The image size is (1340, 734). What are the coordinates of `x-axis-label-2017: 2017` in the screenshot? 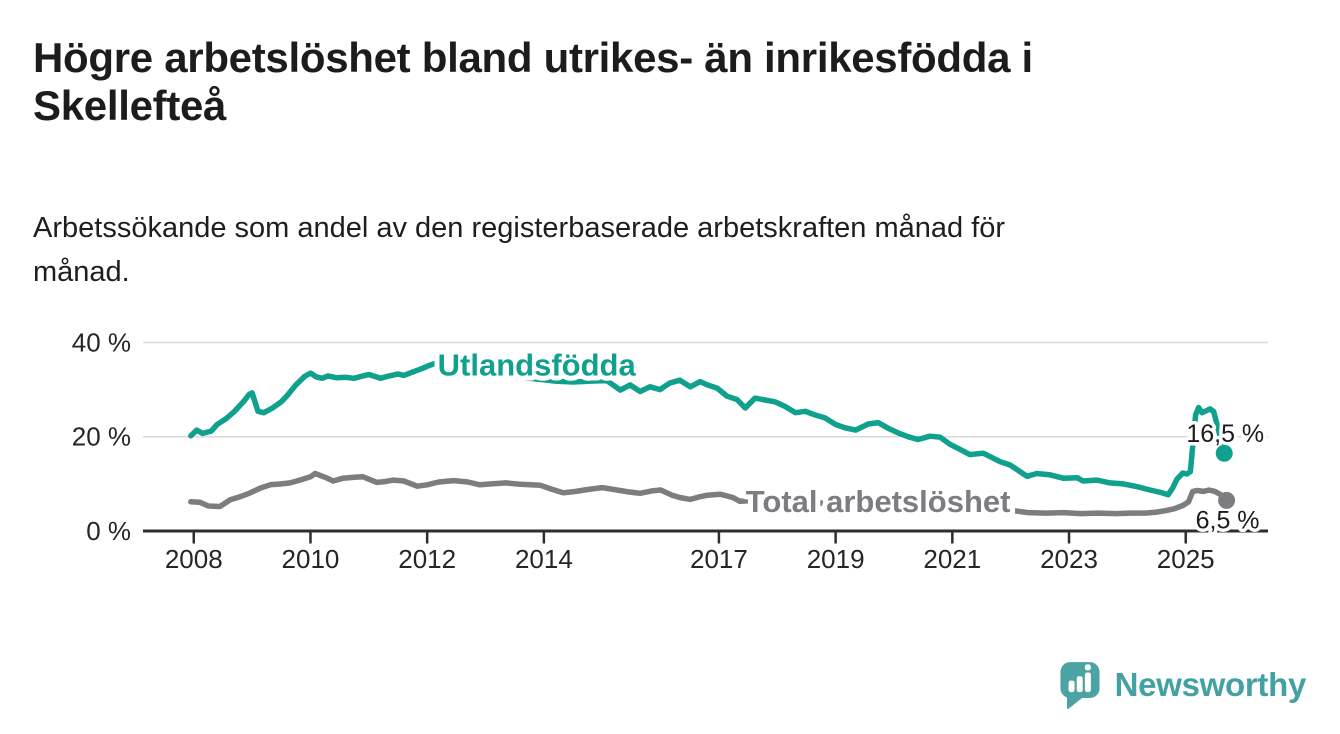 It's located at (719, 559).